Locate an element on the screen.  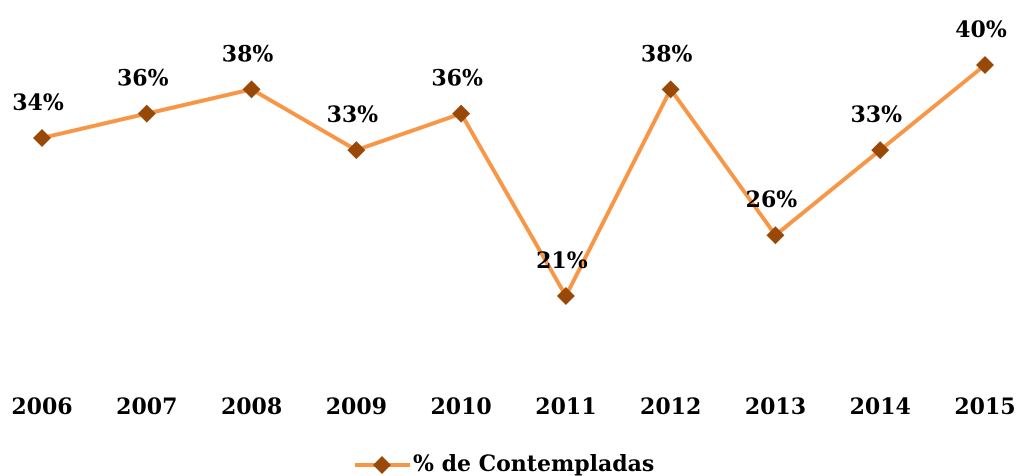
x-tick-label: 2009 is located at coordinates (356, 407).